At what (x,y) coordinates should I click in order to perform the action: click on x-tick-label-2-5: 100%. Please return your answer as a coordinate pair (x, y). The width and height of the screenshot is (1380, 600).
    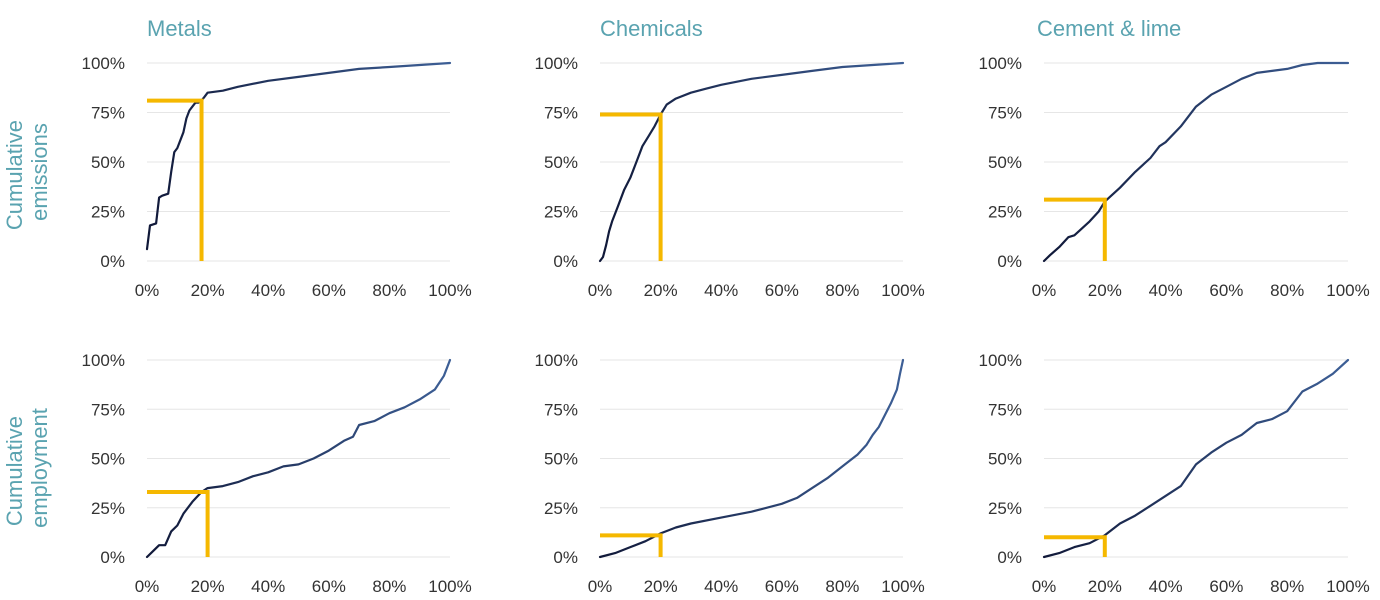
    Looking at the image, I should click on (1347, 290).